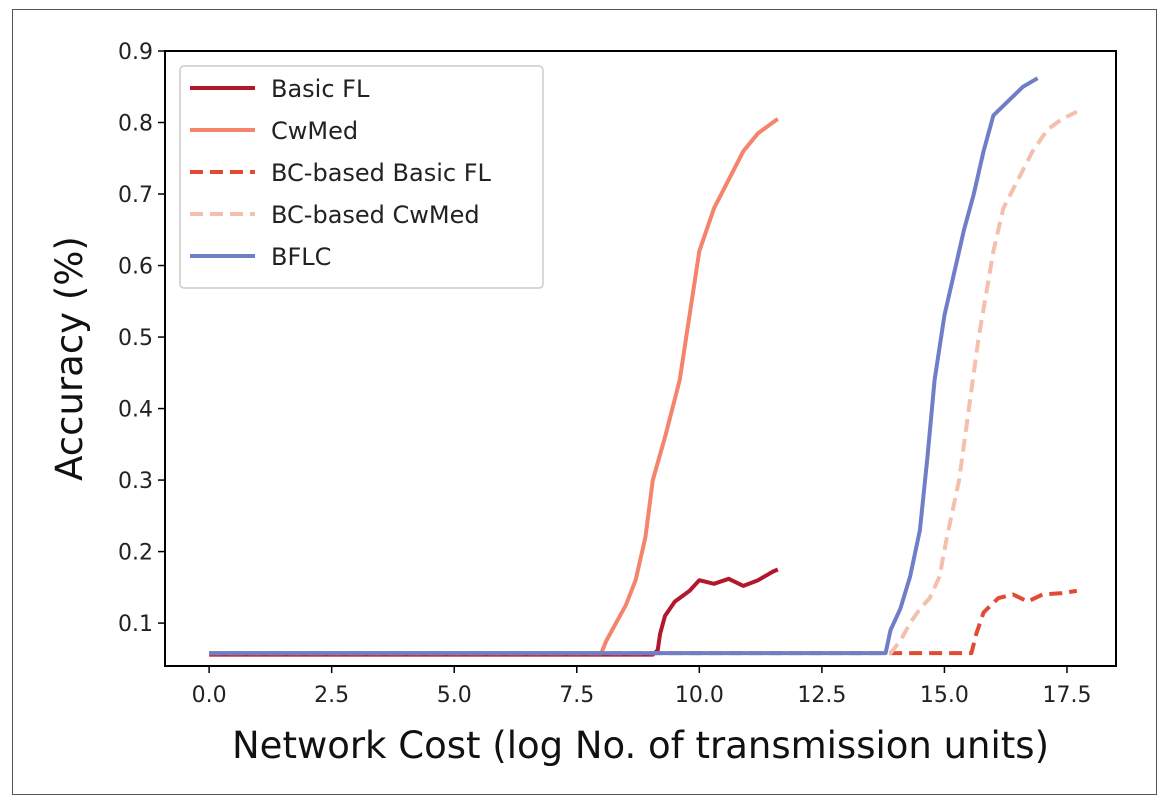  What do you see at coordinates (135, 195) in the screenshot?
I see `y-tick-label: 0.7` at bounding box center [135, 195].